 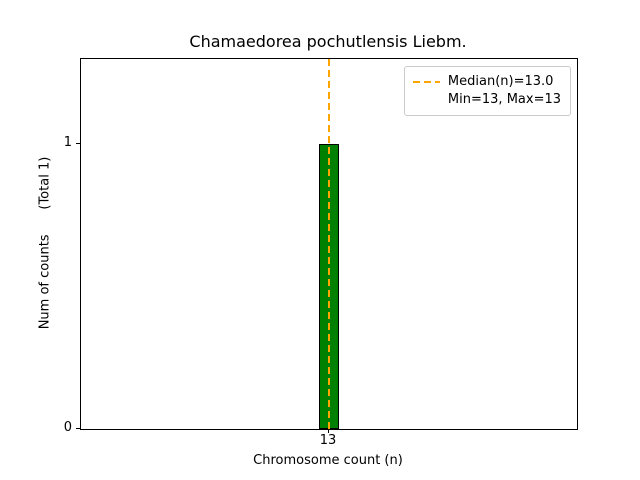 What do you see at coordinates (328, 460) in the screenshot?
I see `x-axis-label: Chromosome count (n)` at bounding box center [328, 460].